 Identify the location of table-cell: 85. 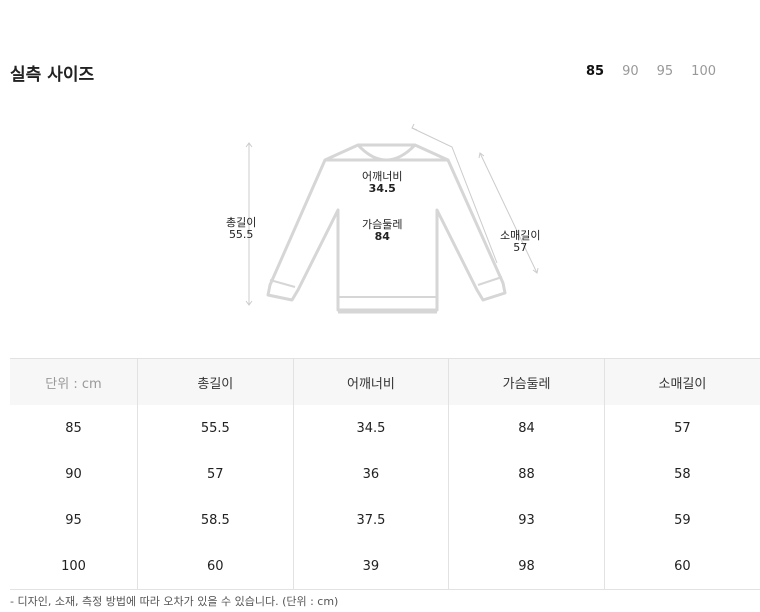
(73, 428).